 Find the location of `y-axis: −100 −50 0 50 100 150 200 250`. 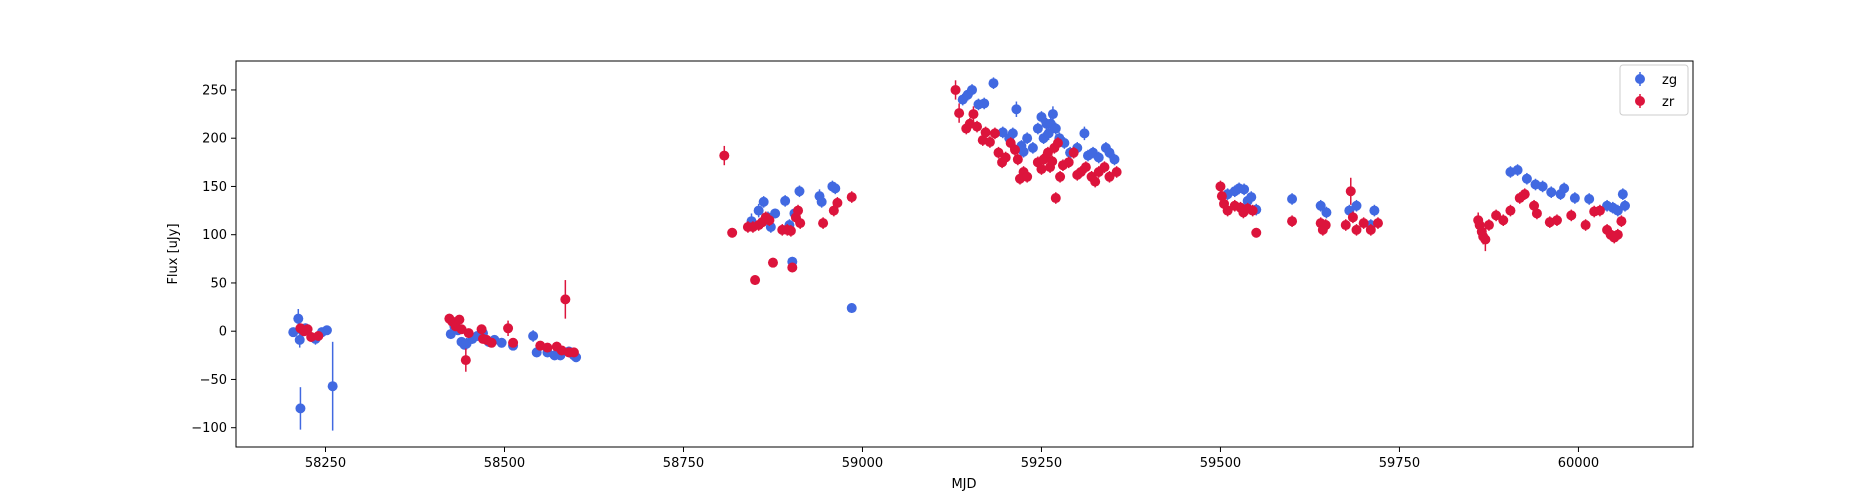

y-axis: −100 −50 0 50 100 150 200 250 is located at coordinates (213, 259).